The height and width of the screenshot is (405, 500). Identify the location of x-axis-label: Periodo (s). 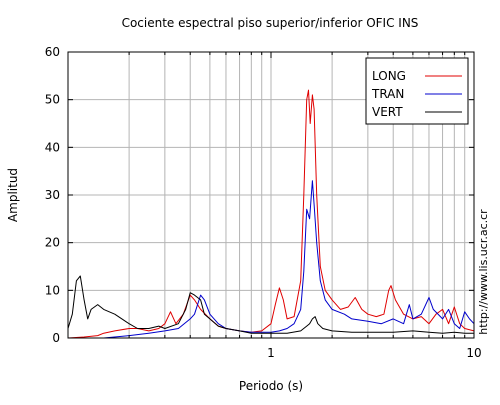
(271, 386).